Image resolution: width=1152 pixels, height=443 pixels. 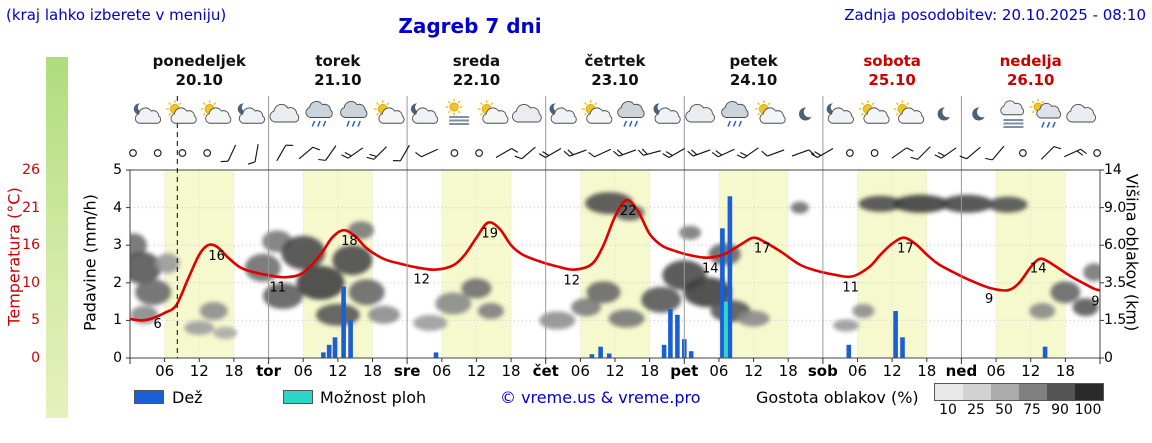 What do you see at coordinates (1088, 410) in the screenshot?
I see `density-tick-label: 100` at bounding box center [1088, 410].